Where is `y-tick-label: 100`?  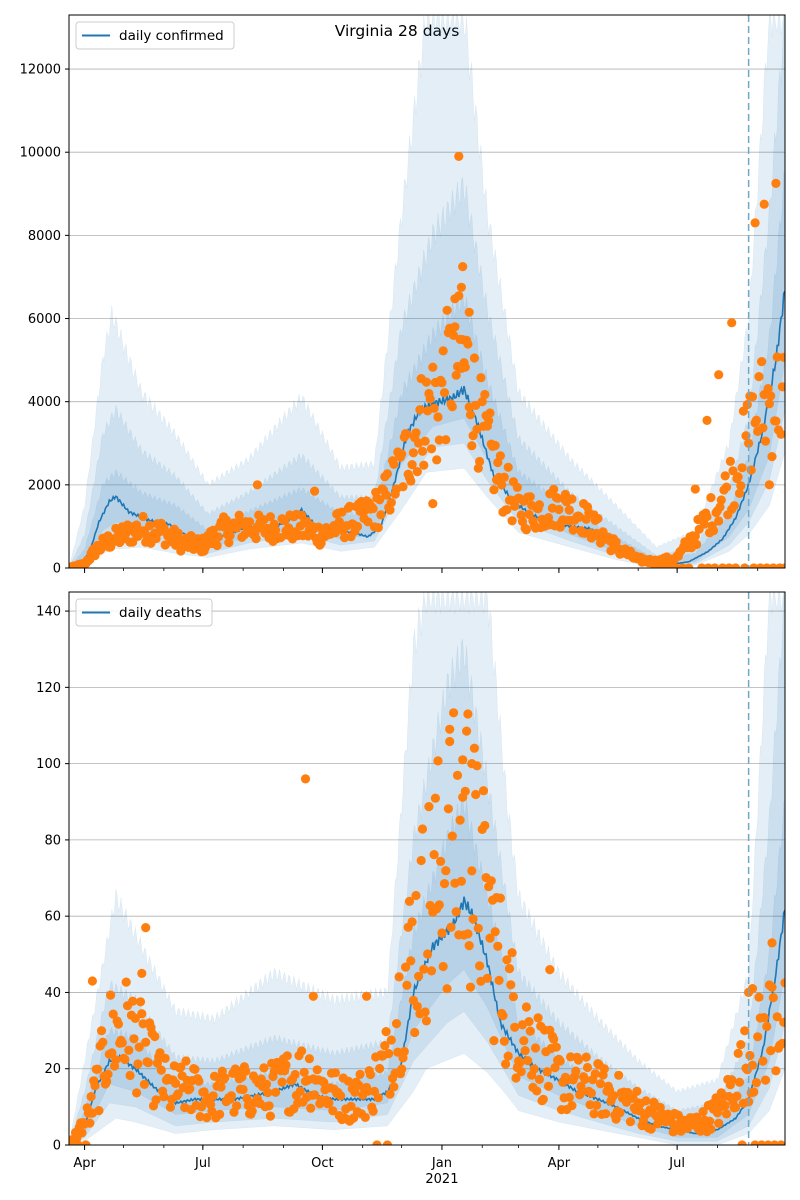
y-tick-label: 100 is located at coordinates (48, 764).